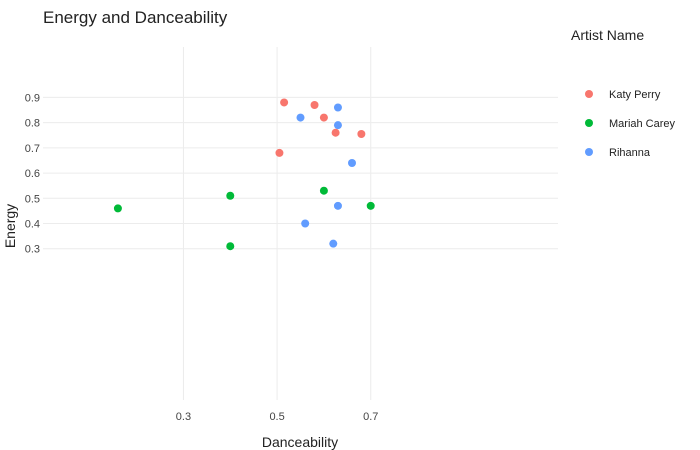 This screenshot has width=700, height=450. Describe the element at coordinates (32, 98) in the screenshot. I see `y-tick-label: 0.9` at that location.